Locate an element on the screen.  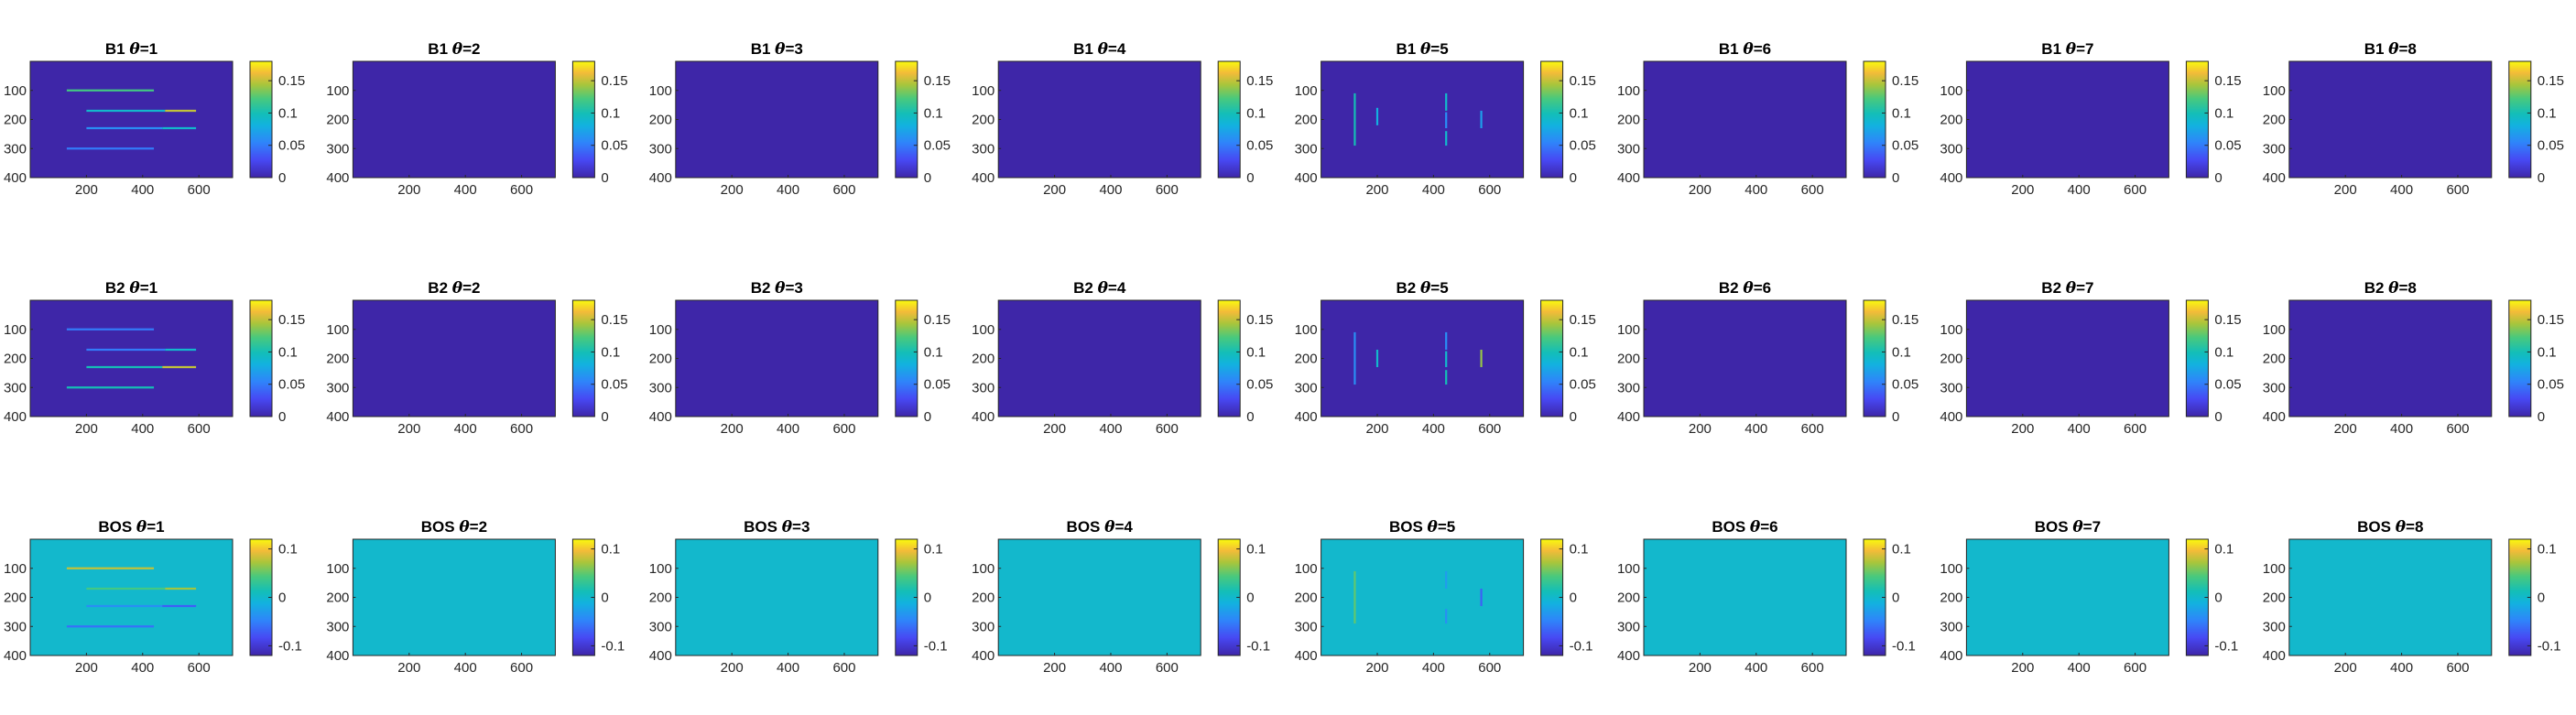
colorbar-tick-label: 0.15 is located at coordinates (937, 320).